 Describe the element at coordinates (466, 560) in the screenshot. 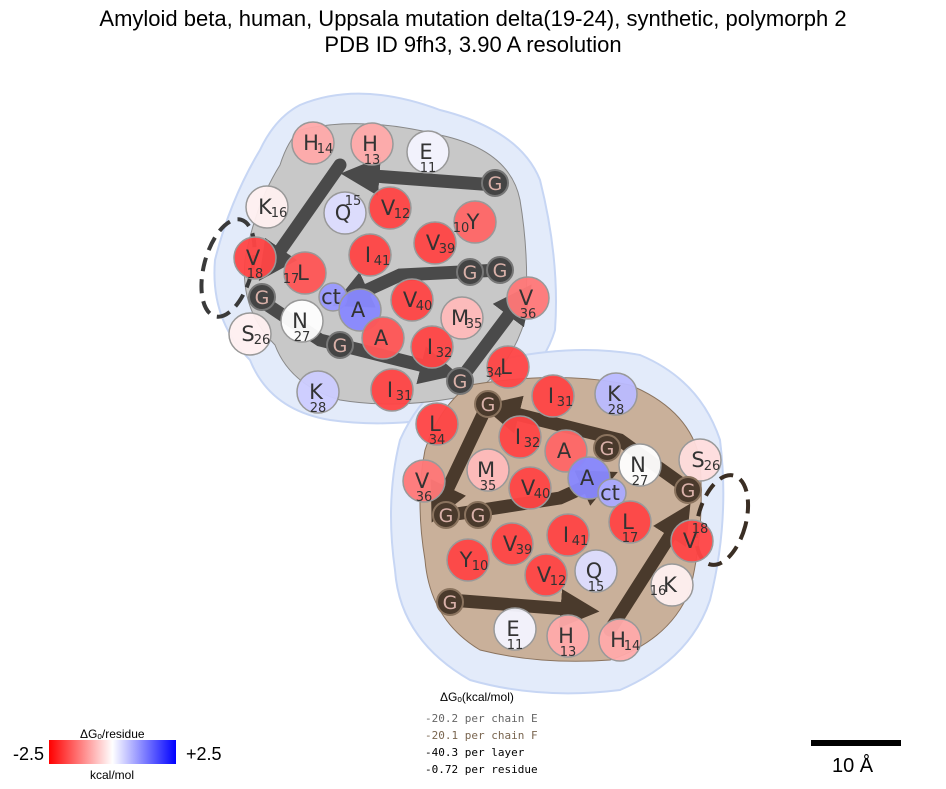

I see `residue-letter: Y` at that location.